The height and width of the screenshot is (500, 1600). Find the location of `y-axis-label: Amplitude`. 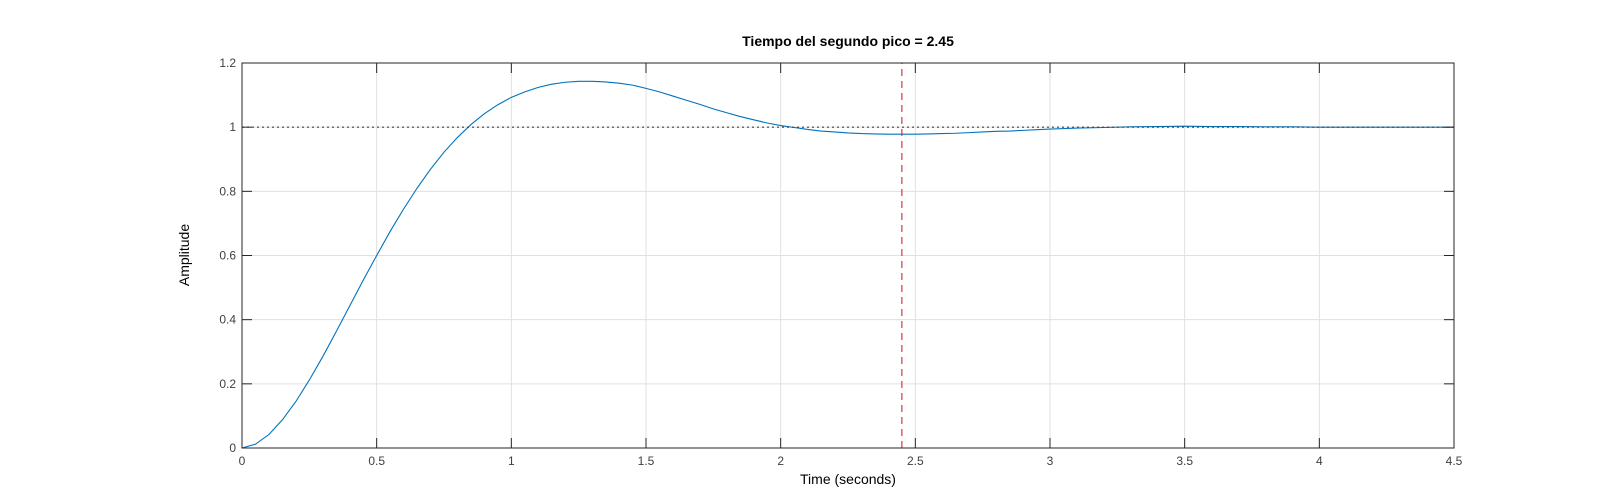

y-axis-label: Amplitude is located at coordinates (184, 255).